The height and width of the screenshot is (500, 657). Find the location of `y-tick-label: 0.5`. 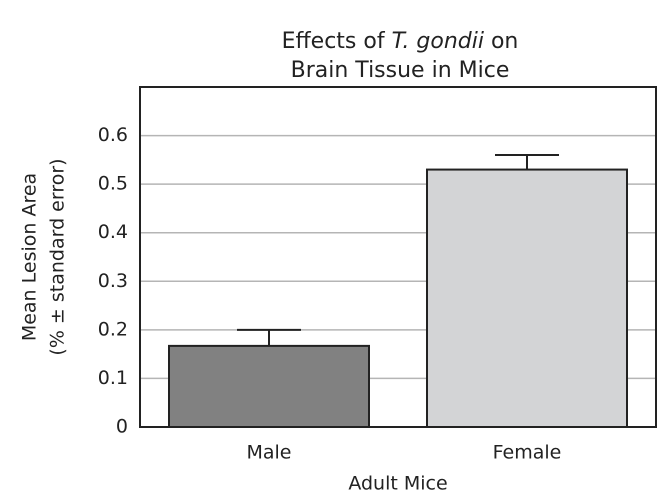

y-tick-label: 0.5 is located at coordinates (113, 184).